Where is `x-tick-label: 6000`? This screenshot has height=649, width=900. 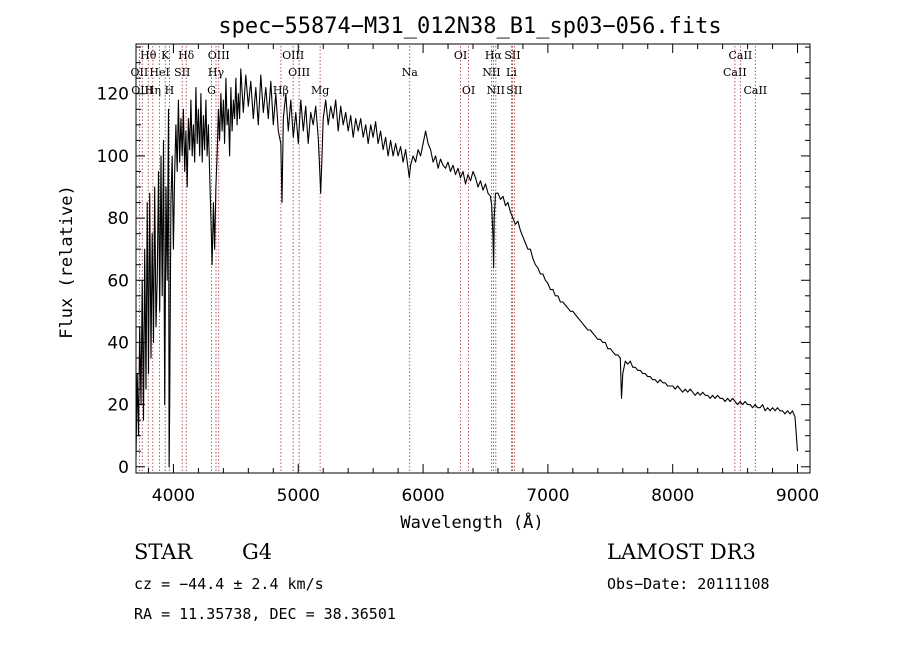
x-tick-label: 6000 is located at coordinates (422, 496).